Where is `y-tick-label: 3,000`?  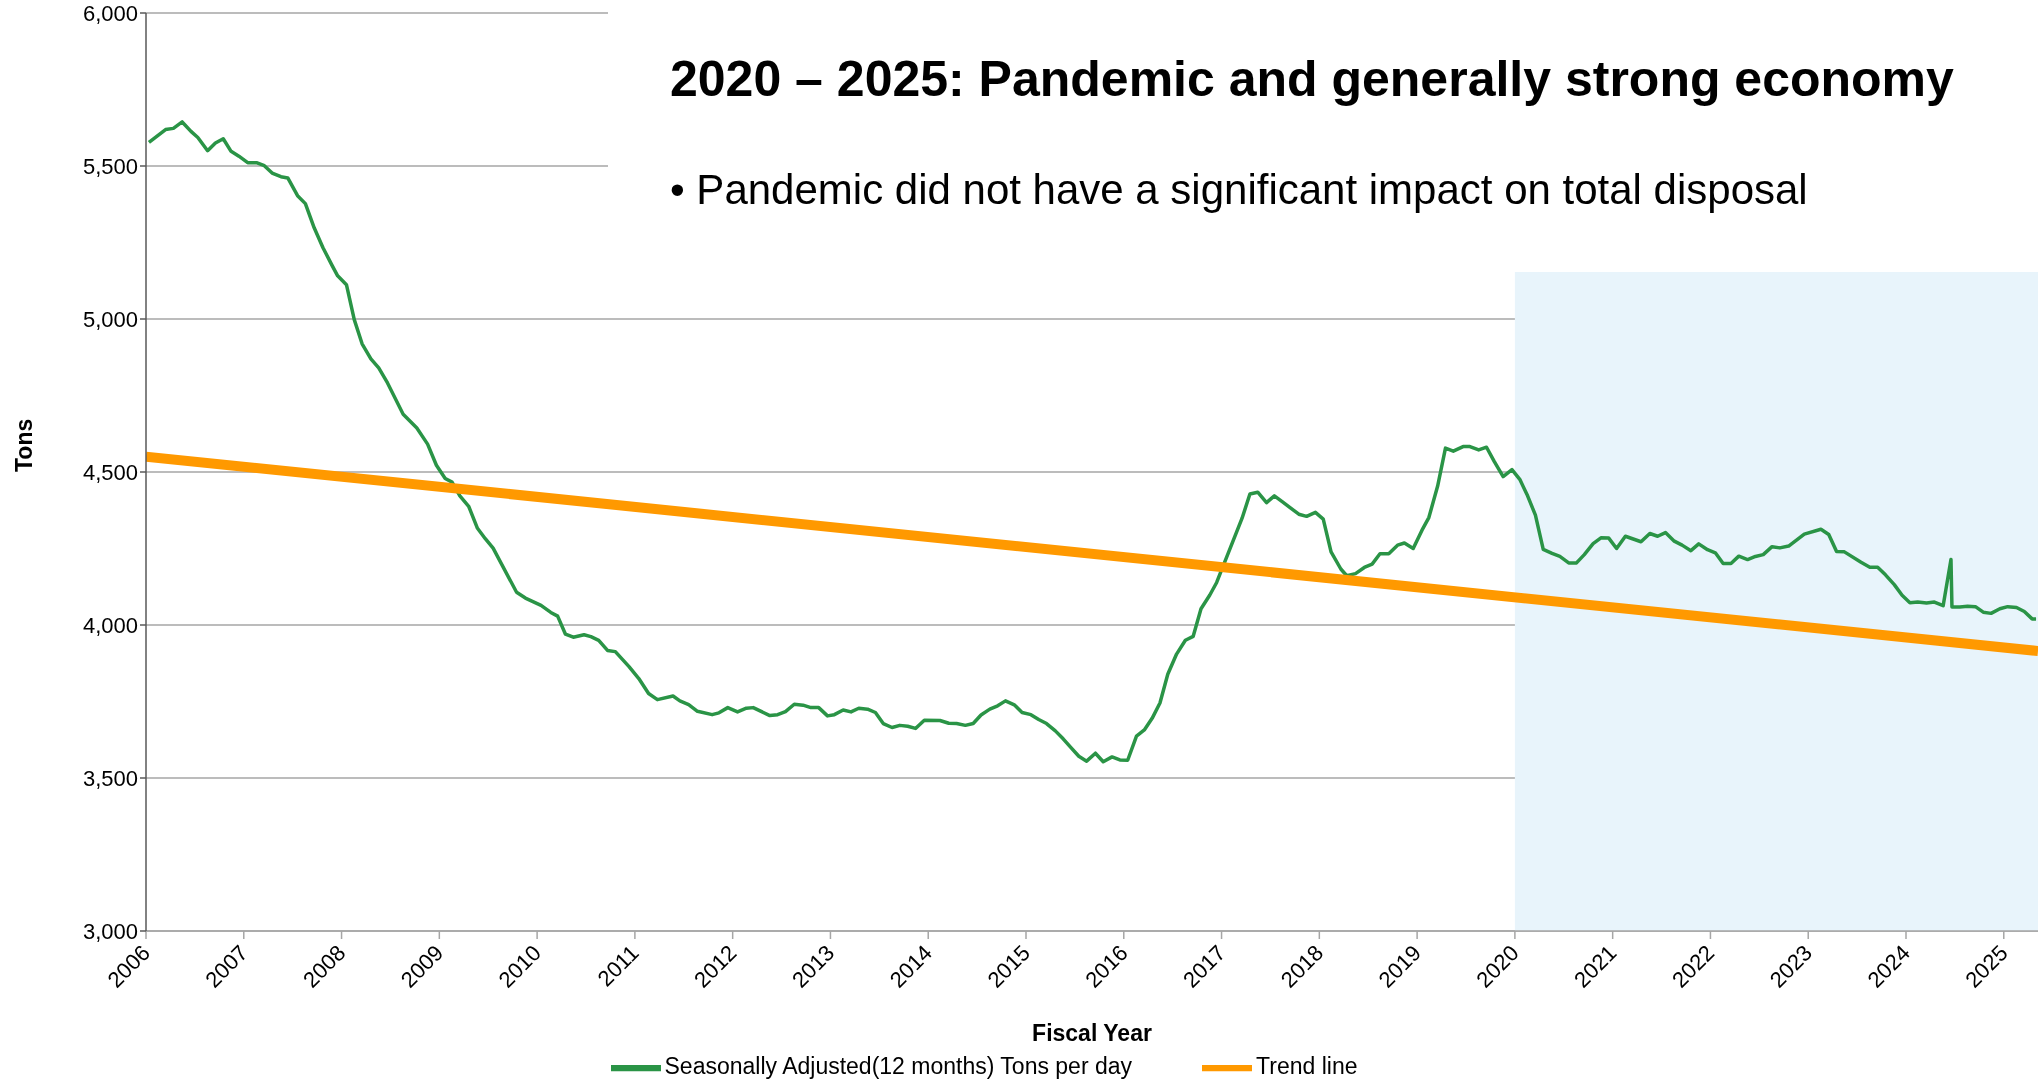 y-tick-label: 3,000 is located at coordinates (110, 931).